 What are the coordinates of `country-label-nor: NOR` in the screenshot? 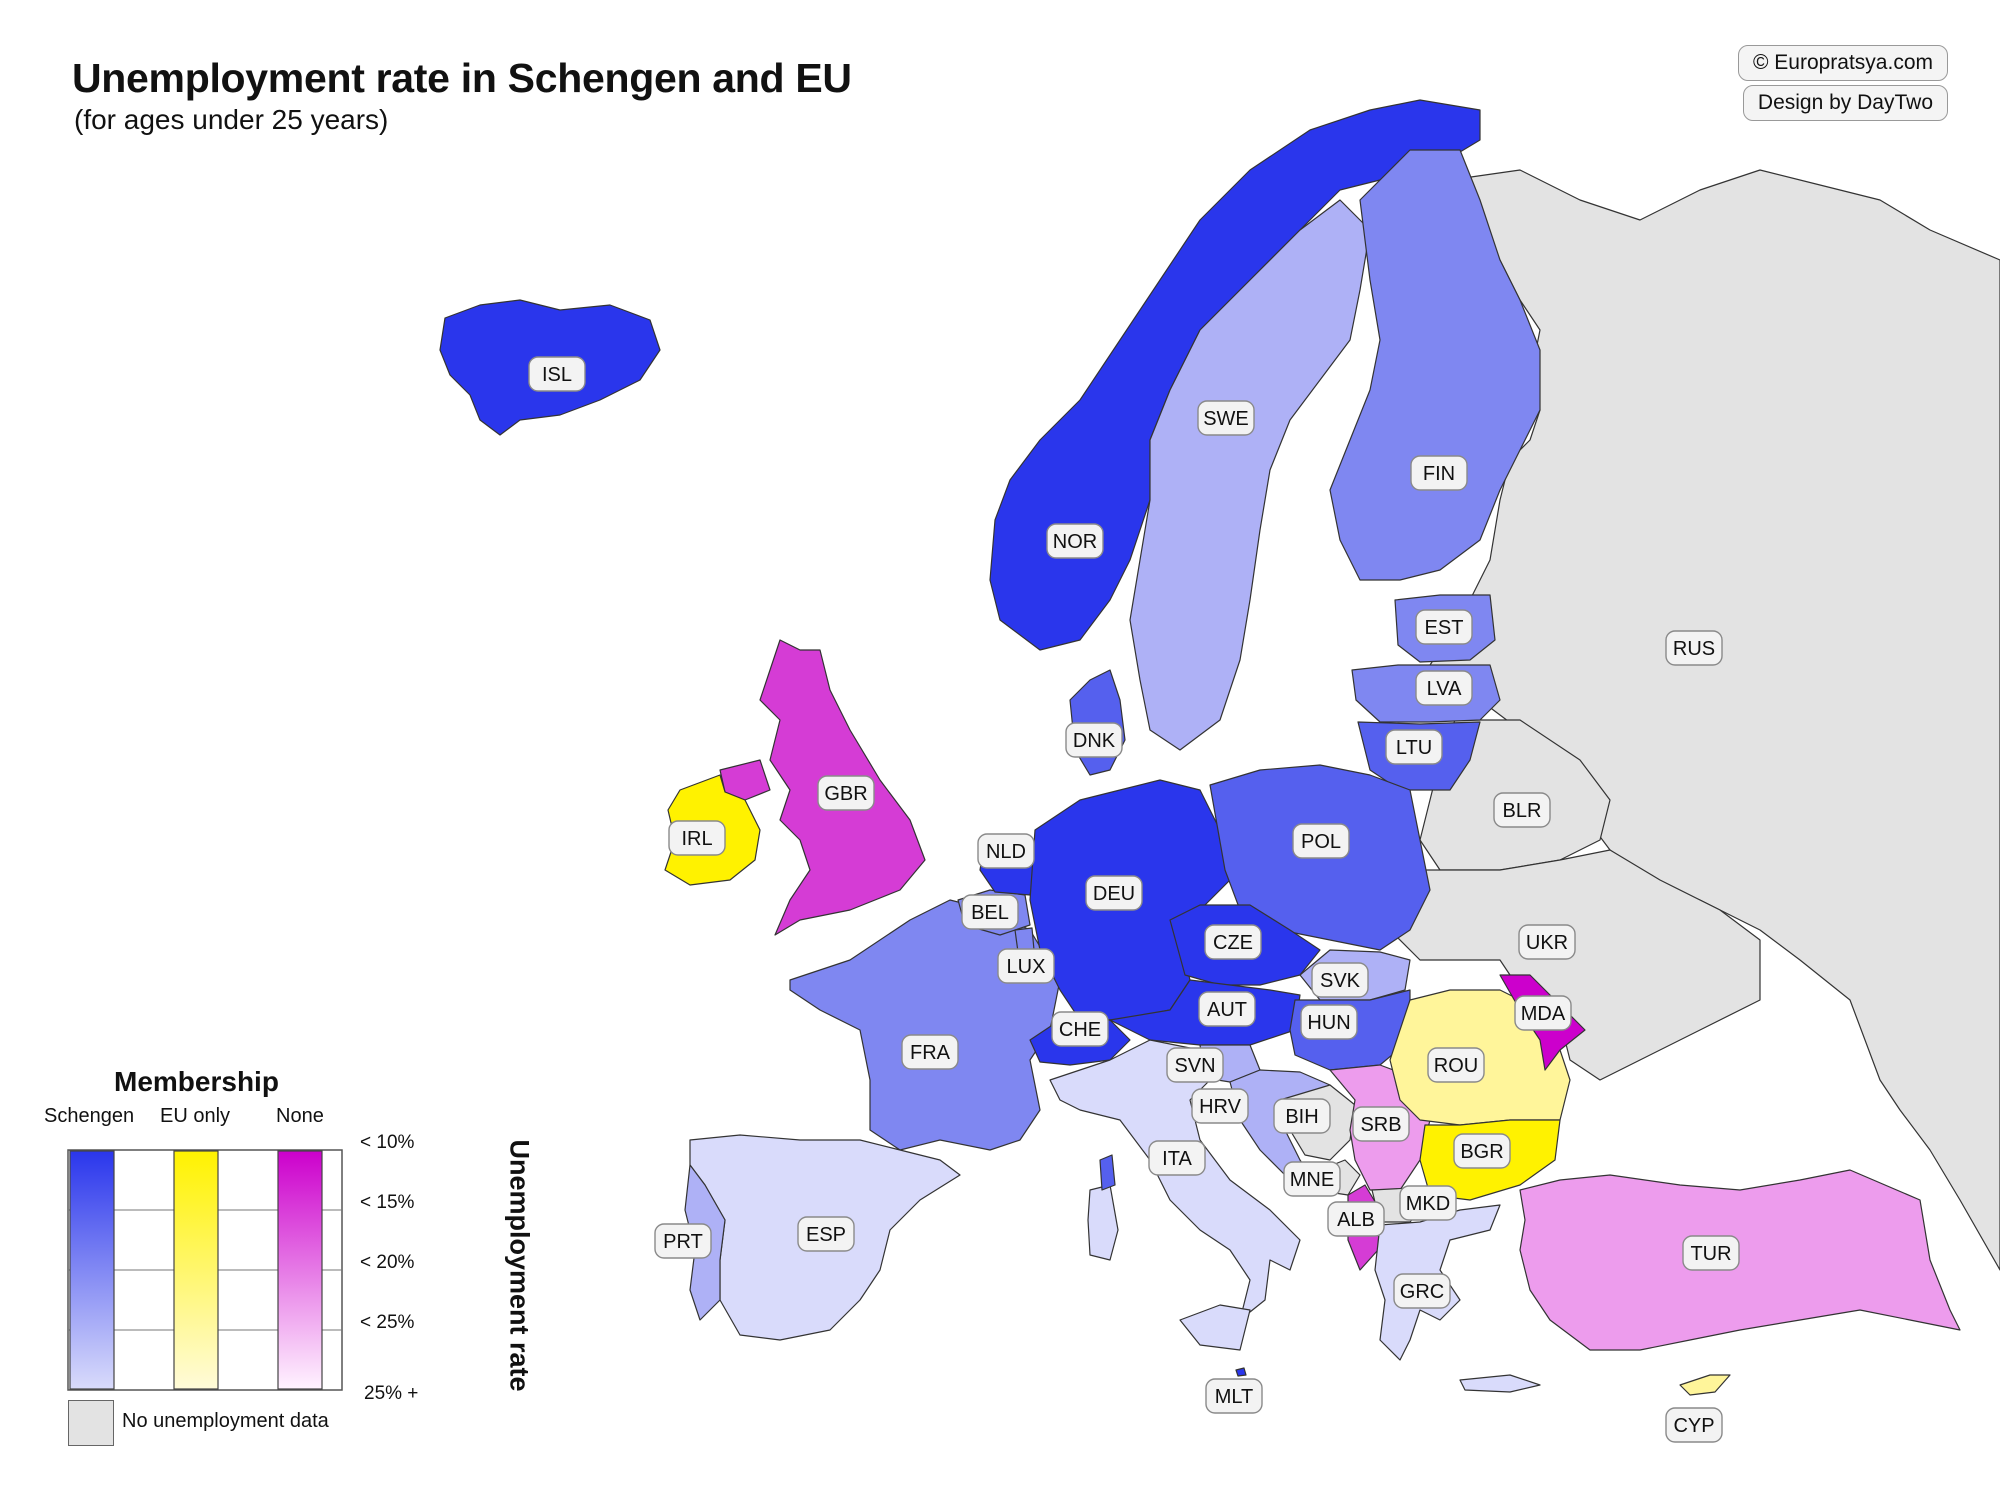 It's located at (1075, 541).